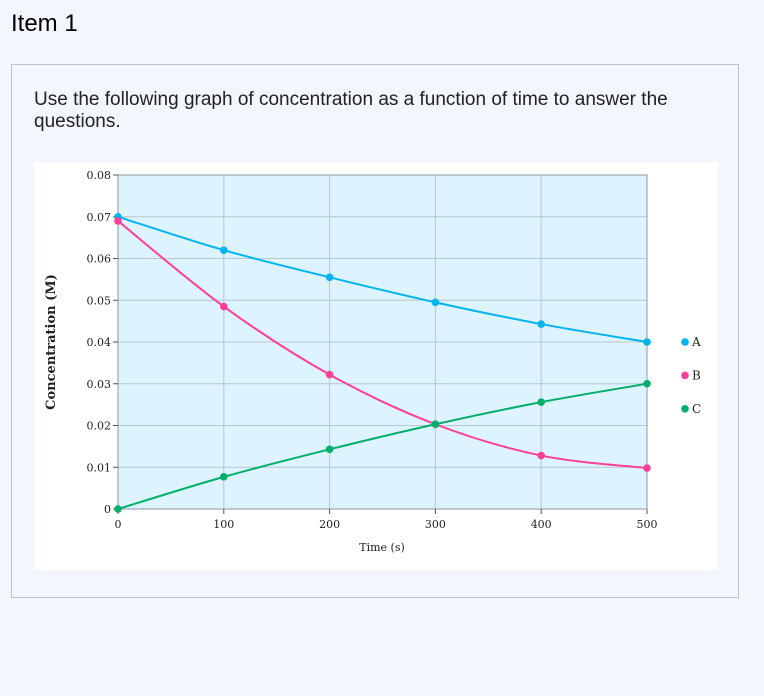  What do you see at coordinates (329, 524) in the screenshot?
I see `x-tick-label: 200` at bounding box center [329, 524].